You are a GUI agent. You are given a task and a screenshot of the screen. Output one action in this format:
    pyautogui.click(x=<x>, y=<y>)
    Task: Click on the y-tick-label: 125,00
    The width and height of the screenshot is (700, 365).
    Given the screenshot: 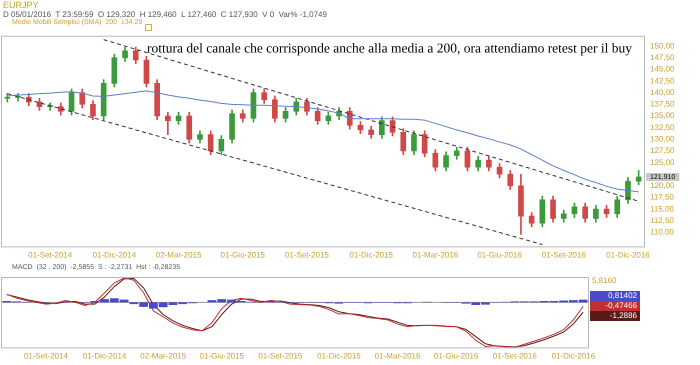 What is the action you would take?
    pyautogui.click(x=663, y=162)
    